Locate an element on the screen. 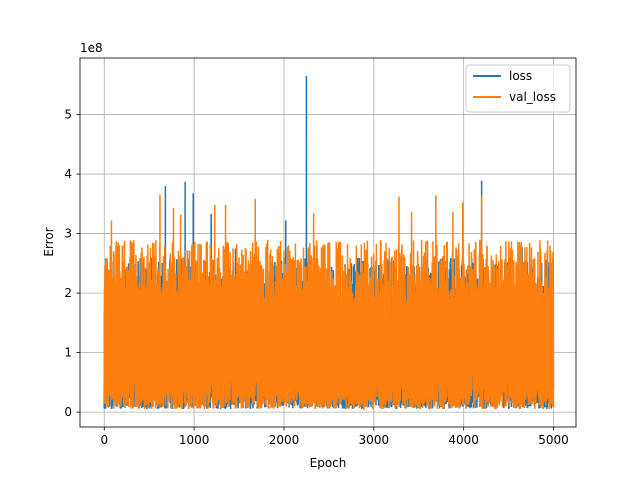  y-axis-ticks: 0 1 2 3 4 5 is located at coordinates (72, 263).